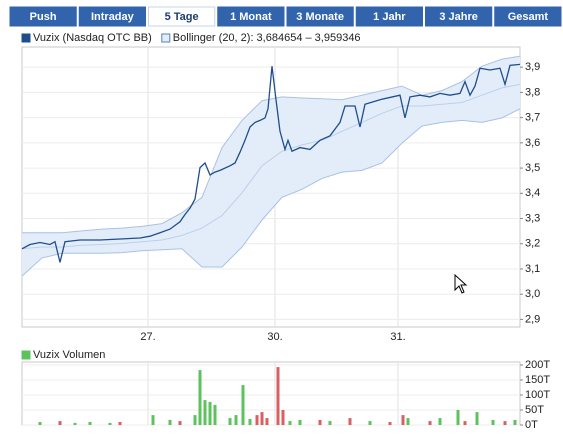 The width and height of the screenshot is (563, 440). Describe the element at coordinates (271, 393) in the screenshot. I see `plot-area` at that location.